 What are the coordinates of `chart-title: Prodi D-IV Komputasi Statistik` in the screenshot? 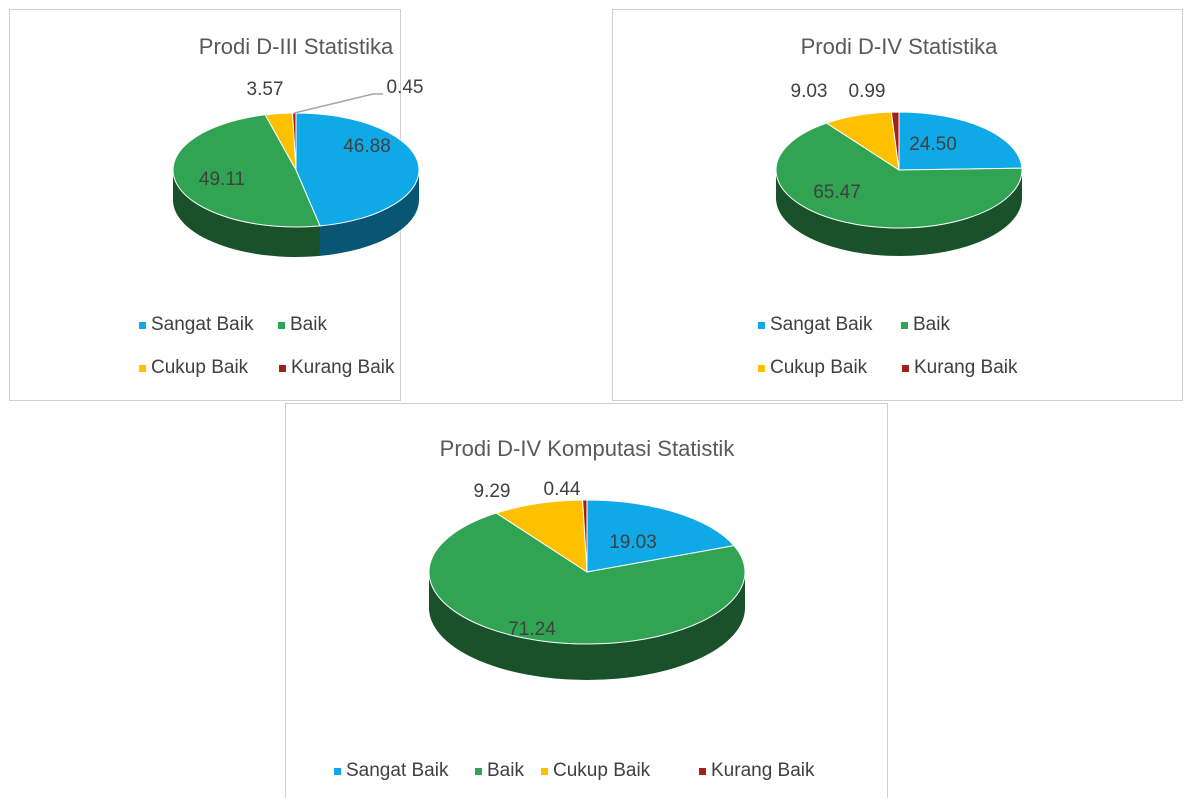 It's located at (588, 448).